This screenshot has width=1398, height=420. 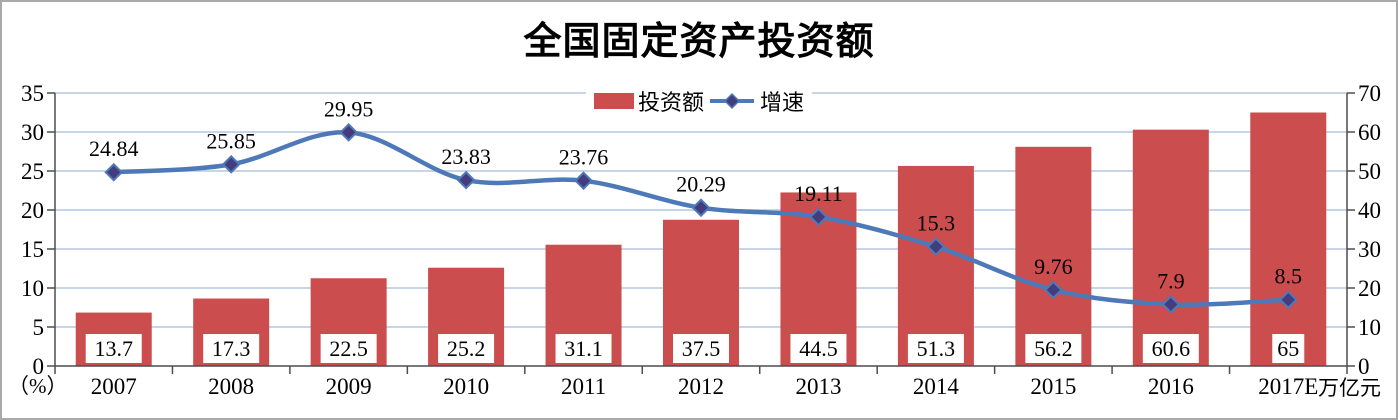 What do you see at coordinates (39, 366) in the screenshot?
I see `left-axis-tick-label: 0` at bounding box center [39, 366].